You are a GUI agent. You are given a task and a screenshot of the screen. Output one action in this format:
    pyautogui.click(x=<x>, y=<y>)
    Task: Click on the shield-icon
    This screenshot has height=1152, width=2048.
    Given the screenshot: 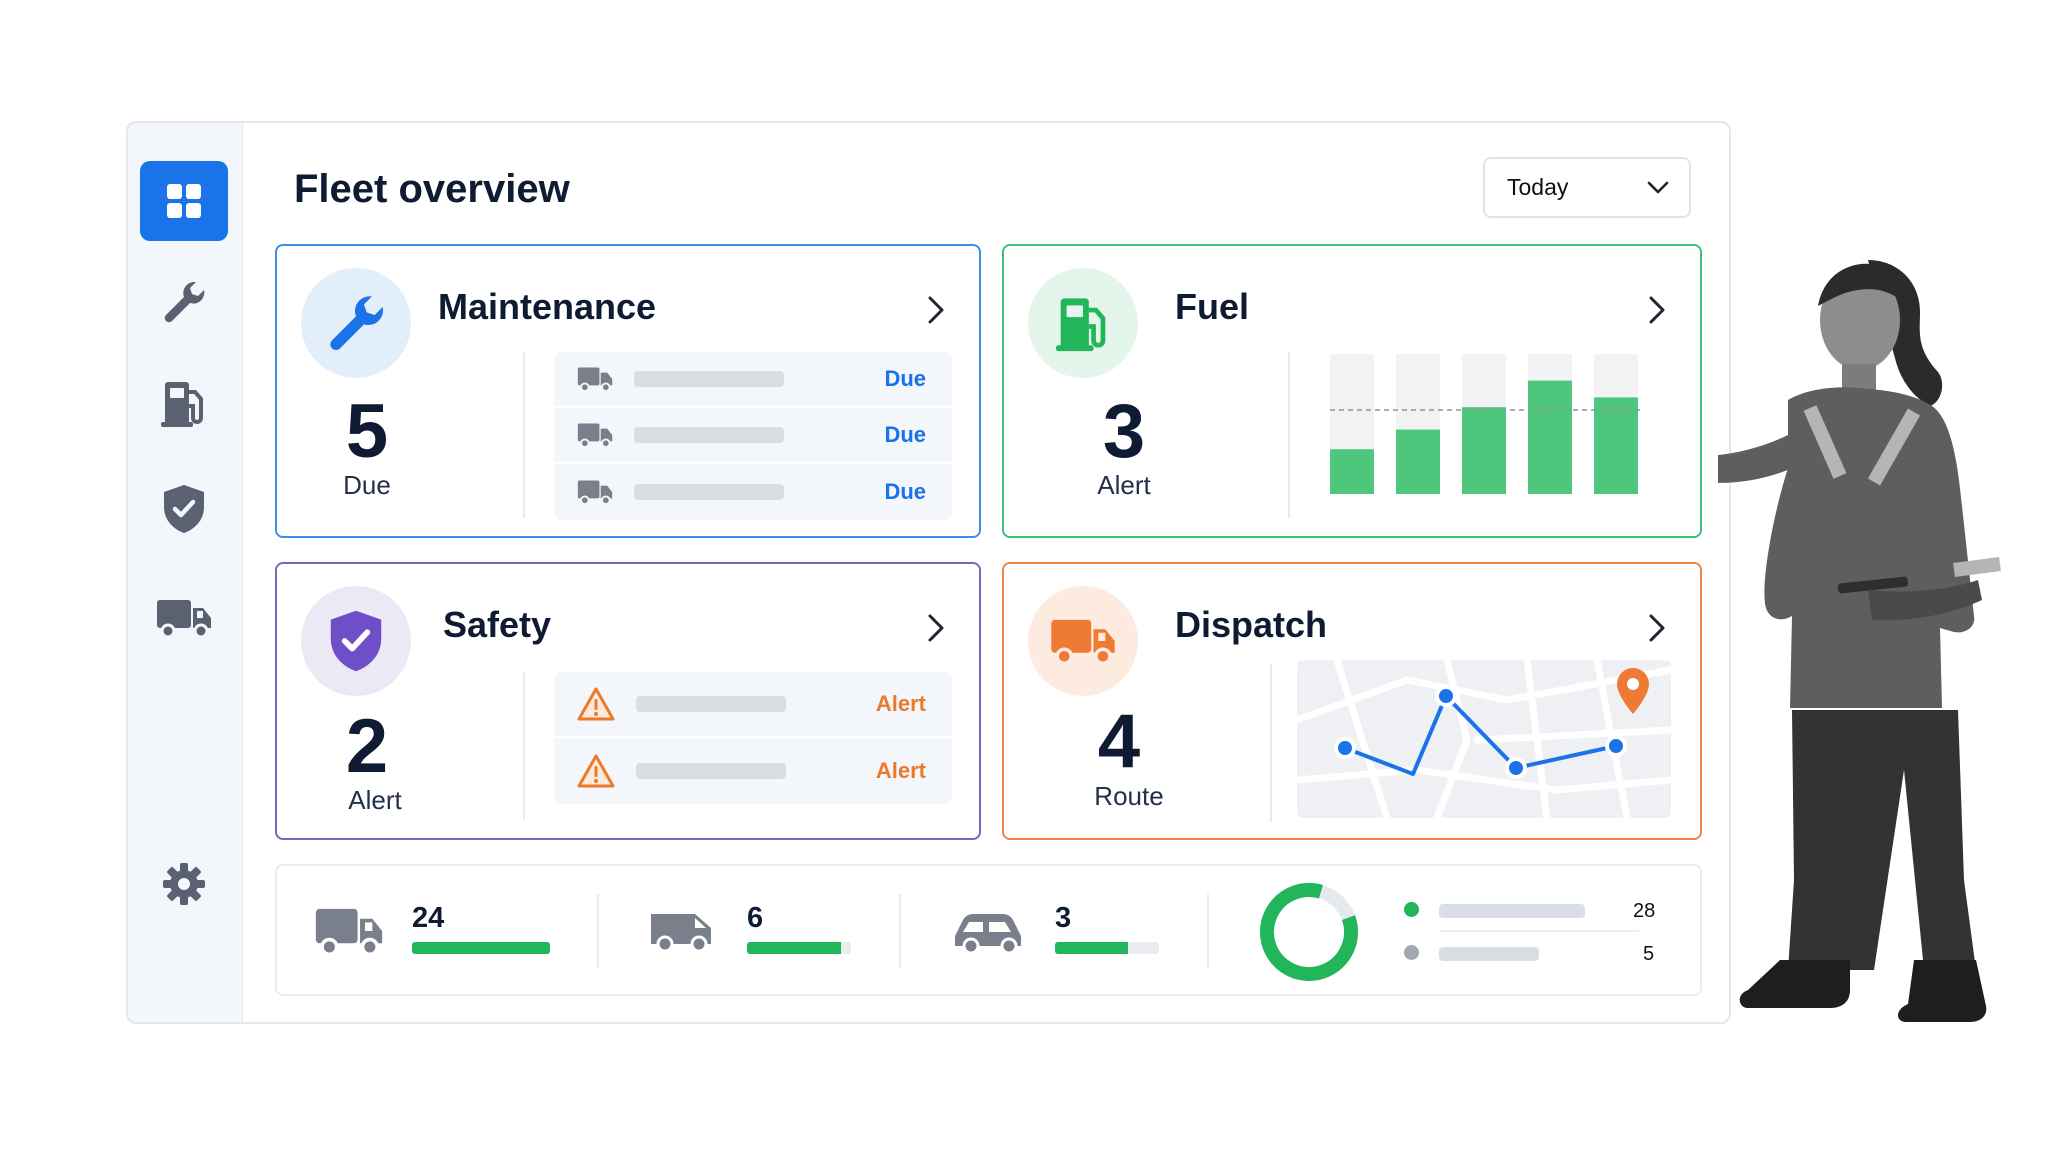 What is the action you would take?
    pyautogui.click(x=184, y=509)
    